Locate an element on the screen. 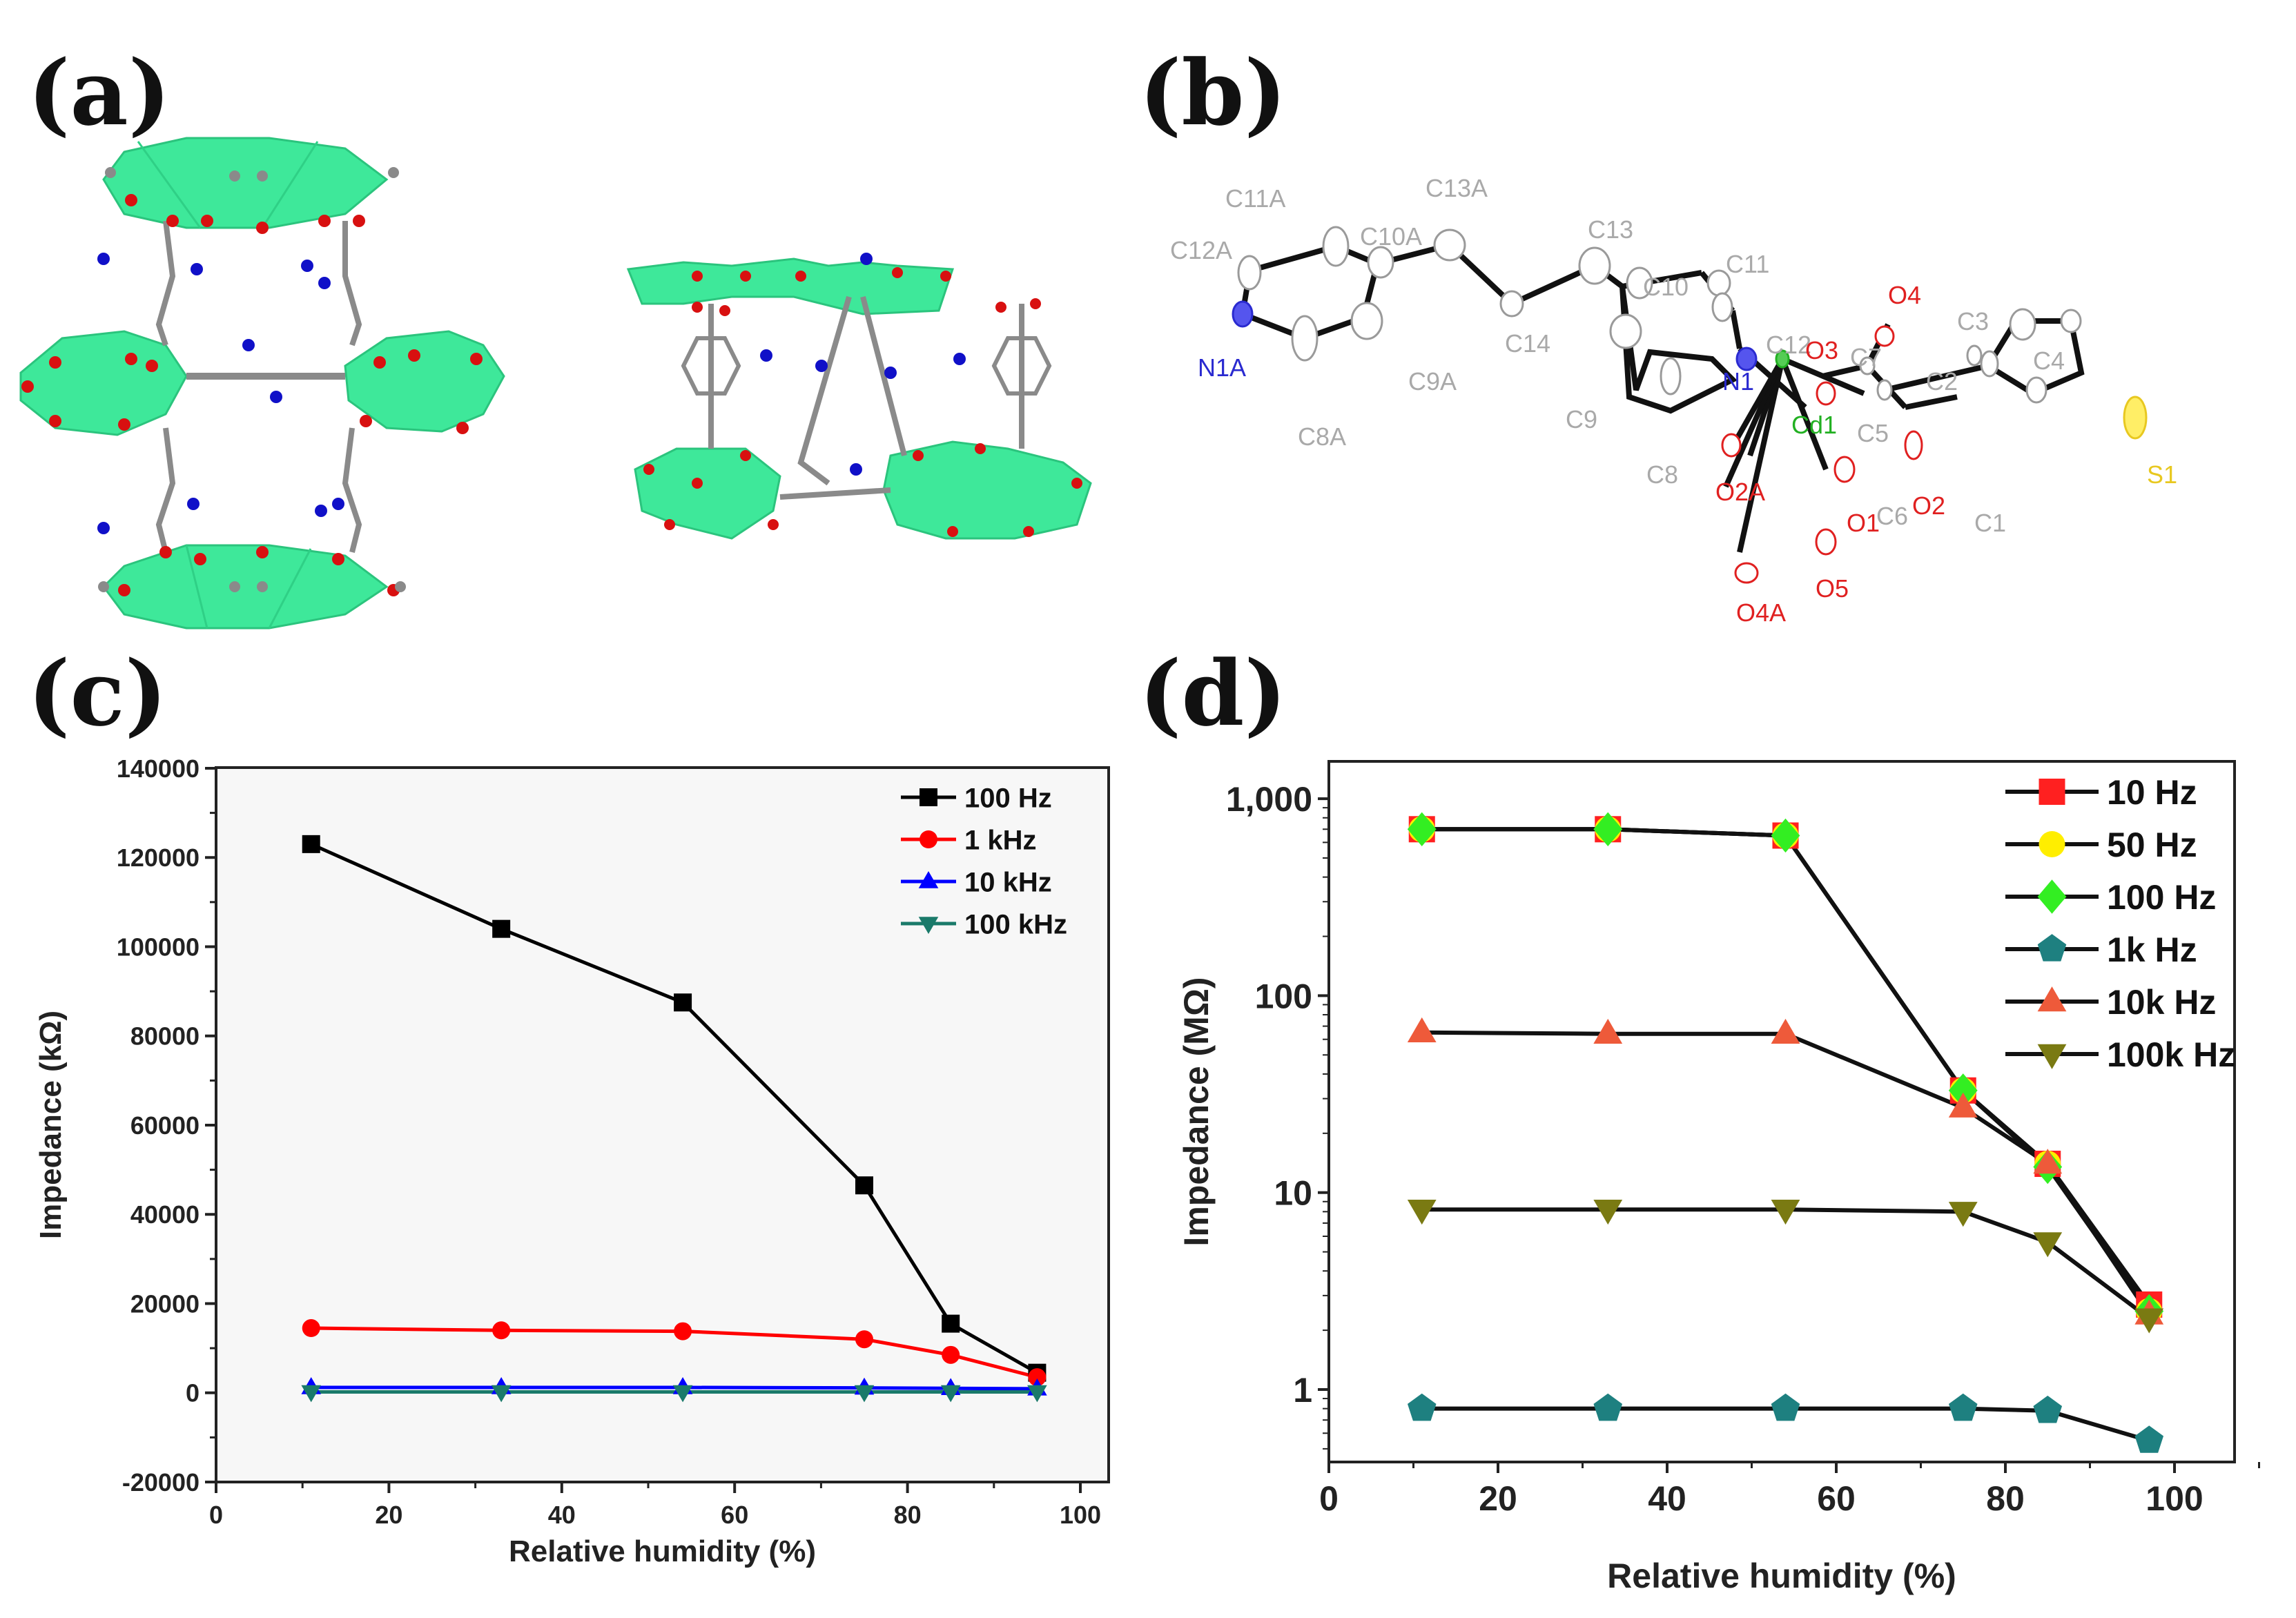 The image size is (2296, 1618). markers-1k-hz is located at coordinates (1785, 1423).